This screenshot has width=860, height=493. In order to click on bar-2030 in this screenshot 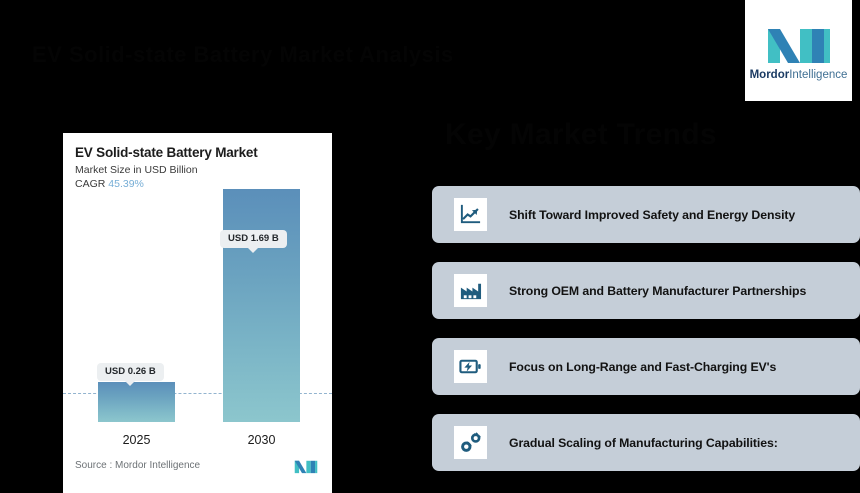, I will do `click(261, 305)`.